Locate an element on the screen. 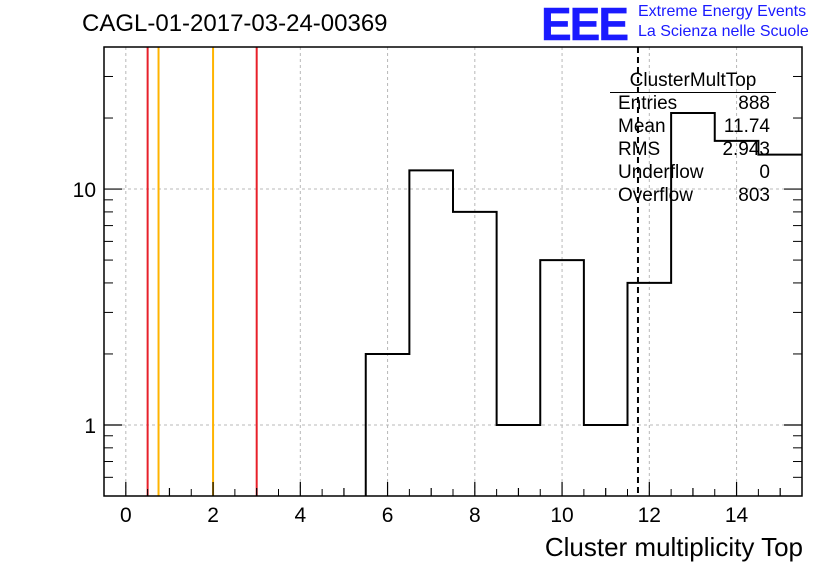 The image size is (836, 572). stat-row-underflow: Underflow 0 is located at coordinates (694, 172).